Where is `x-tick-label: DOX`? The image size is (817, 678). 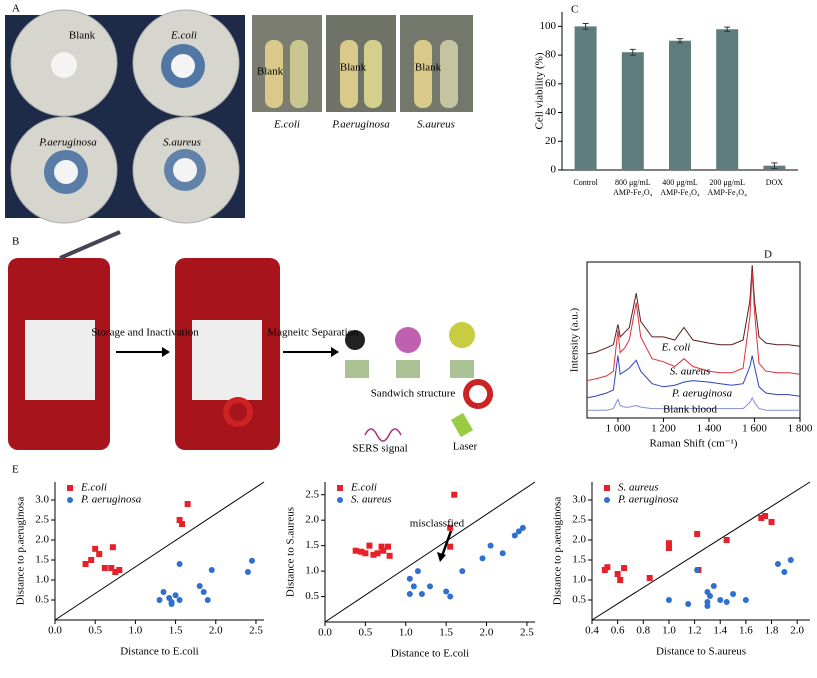
x-tick-label: DOX is located at coordinates (774, 182).